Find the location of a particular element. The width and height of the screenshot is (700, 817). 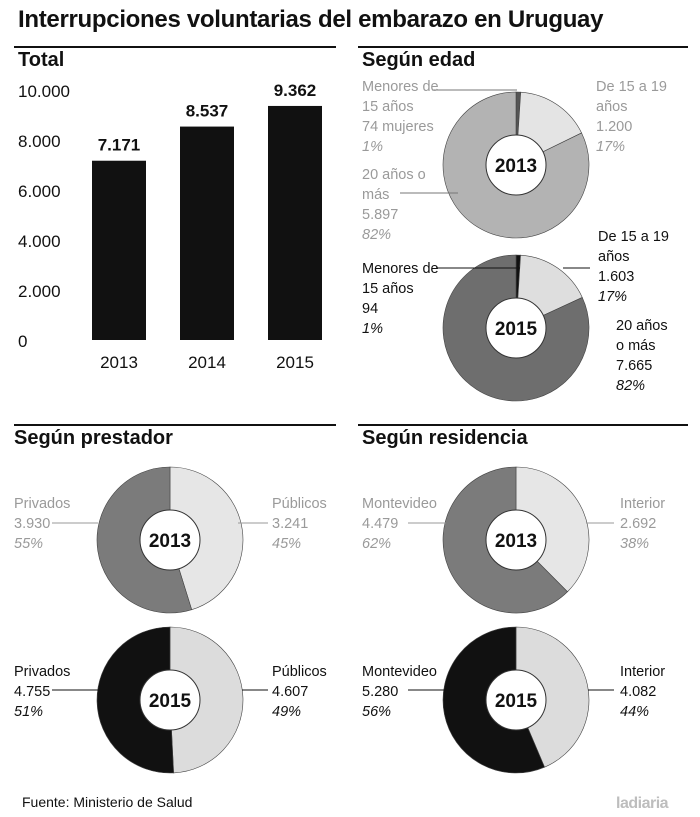

section-title-total: Total is located at coordinates (41, 60).